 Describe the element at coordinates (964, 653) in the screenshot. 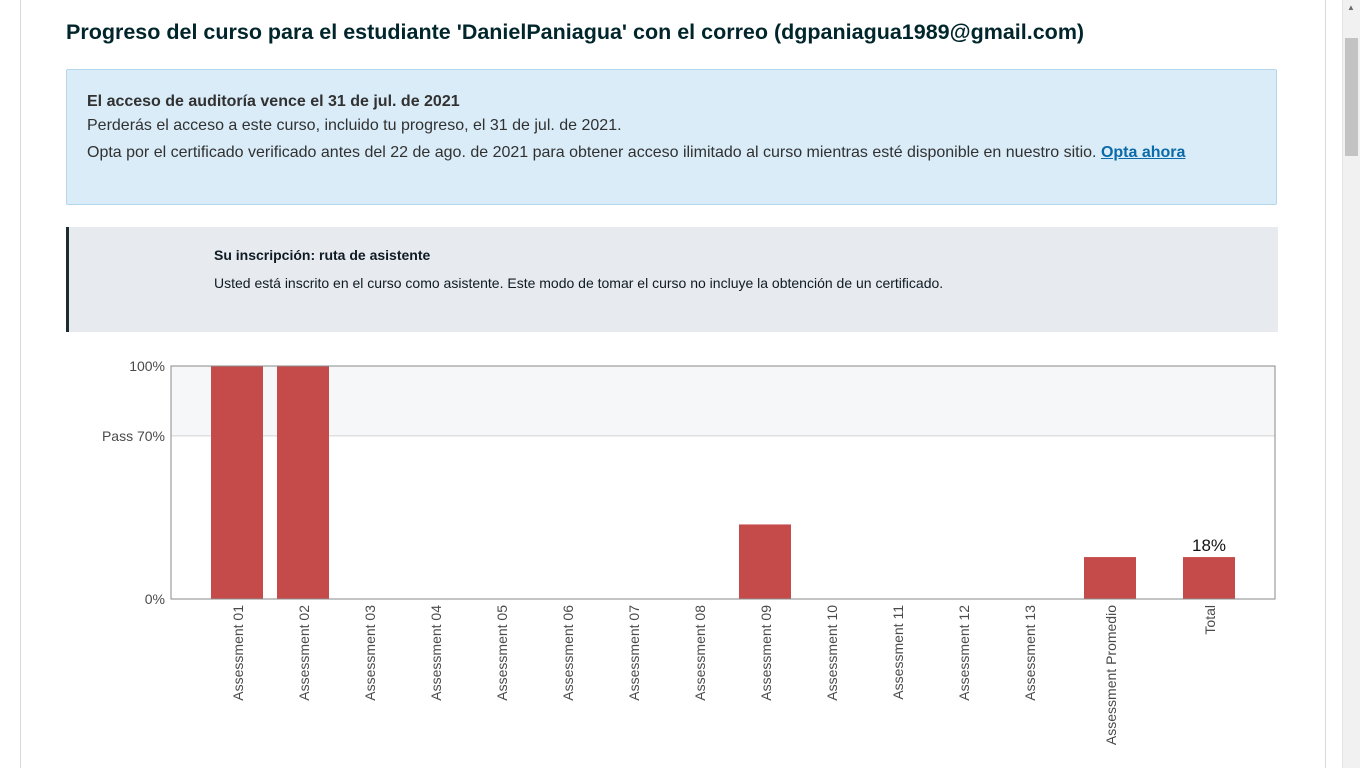

I see `x-tick-label: Assessment 12` at that location.